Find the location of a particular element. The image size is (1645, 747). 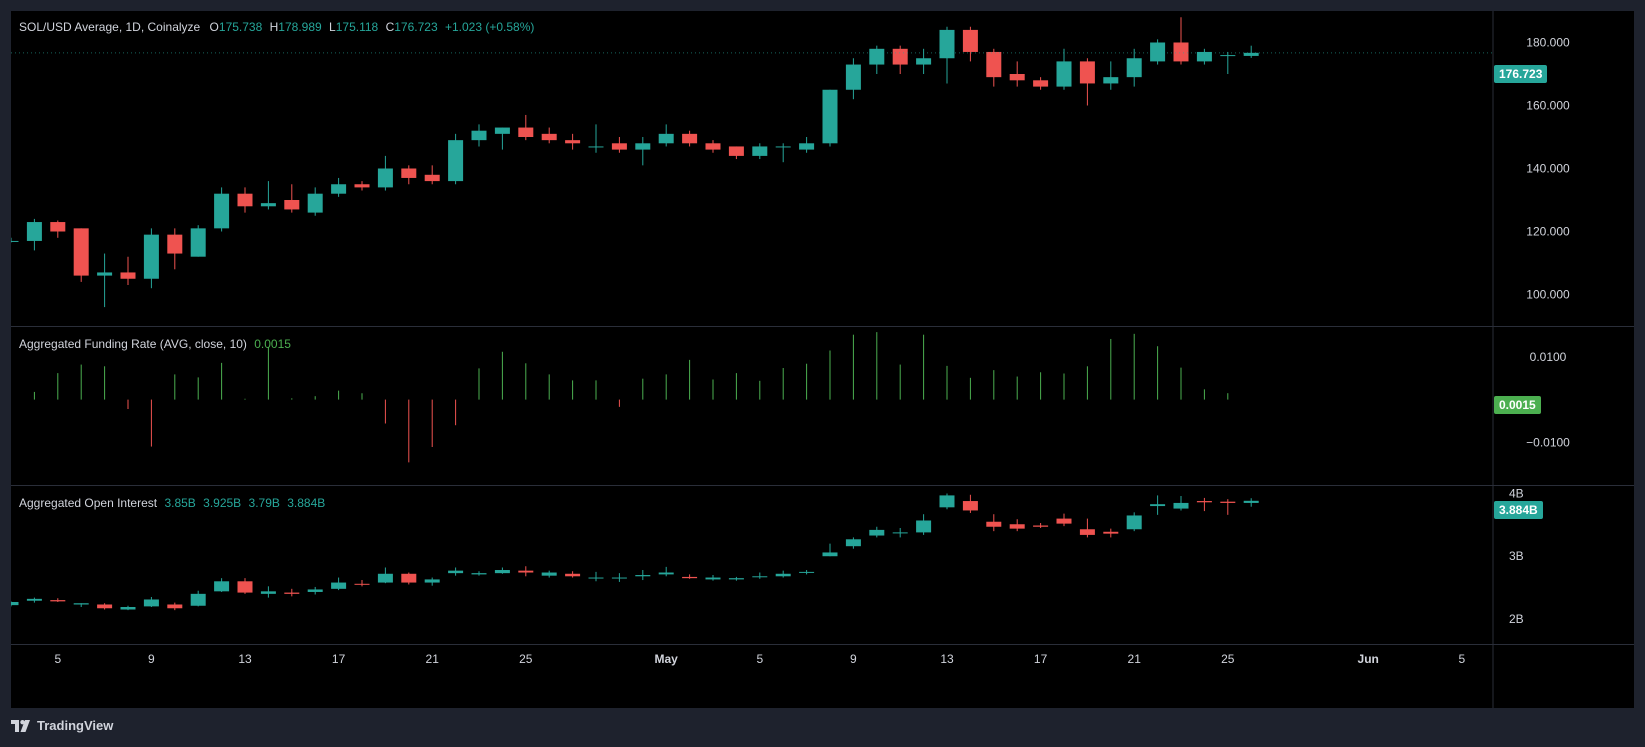

time-axis-tick: 5 is located at coordinates (1461, 659).